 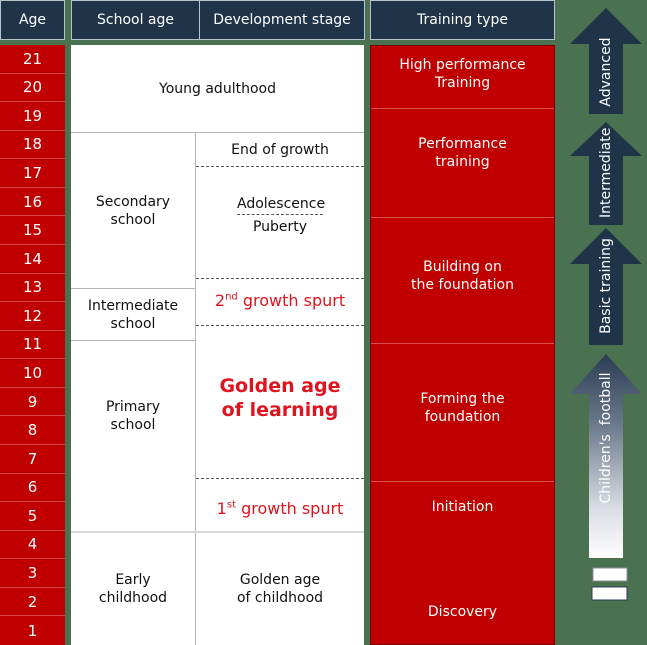 What do you see at coordinates (280, 227) in the screenshot?
I see `dev-puberty-label: Puberty` at bounding box center [280, 227].